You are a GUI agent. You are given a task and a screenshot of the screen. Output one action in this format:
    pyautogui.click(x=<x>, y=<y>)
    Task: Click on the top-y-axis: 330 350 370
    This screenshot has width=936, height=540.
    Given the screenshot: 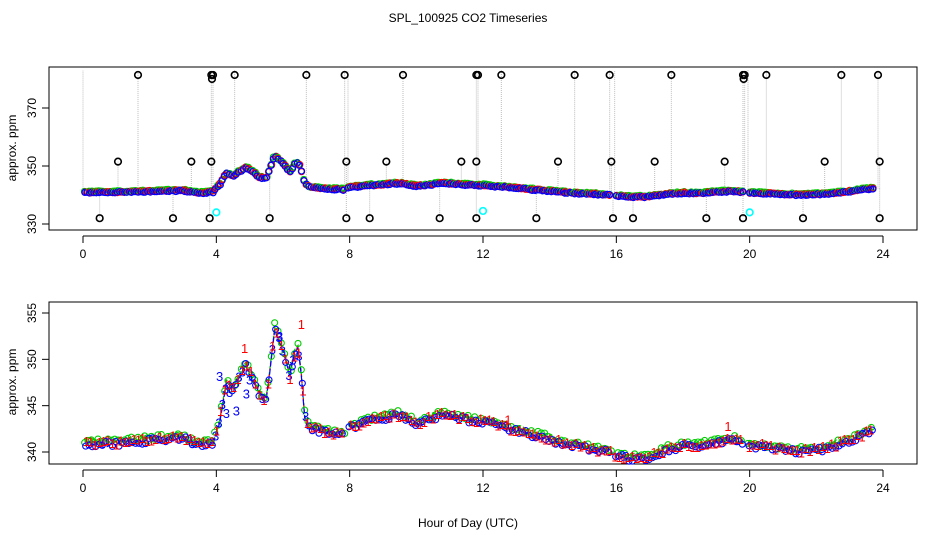 What is the action you would take?
    pyautogui.click(x=37, y=166)
    